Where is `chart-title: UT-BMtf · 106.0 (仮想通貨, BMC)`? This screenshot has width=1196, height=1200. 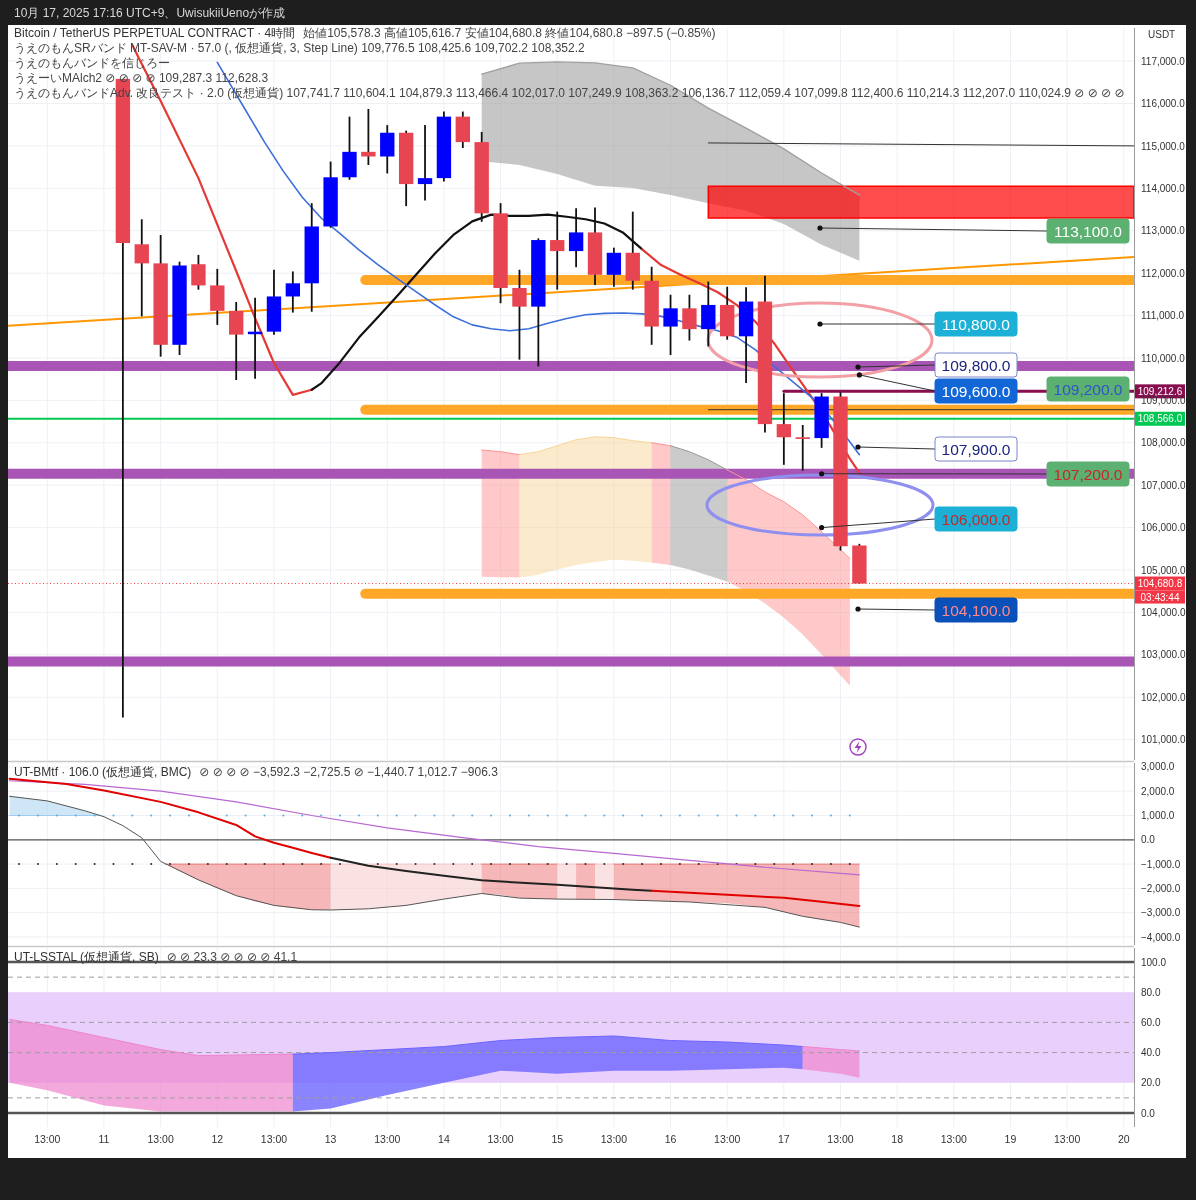
chart-title: UT-BMtf · 106.0 (仮想通貨, BMC) is located at coordinates (103, 772).